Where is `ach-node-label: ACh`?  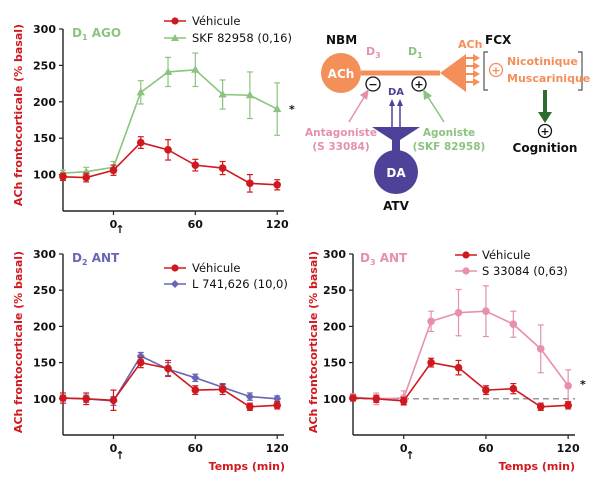
ach-node-label: ACh is located at coordinates (341, 74).